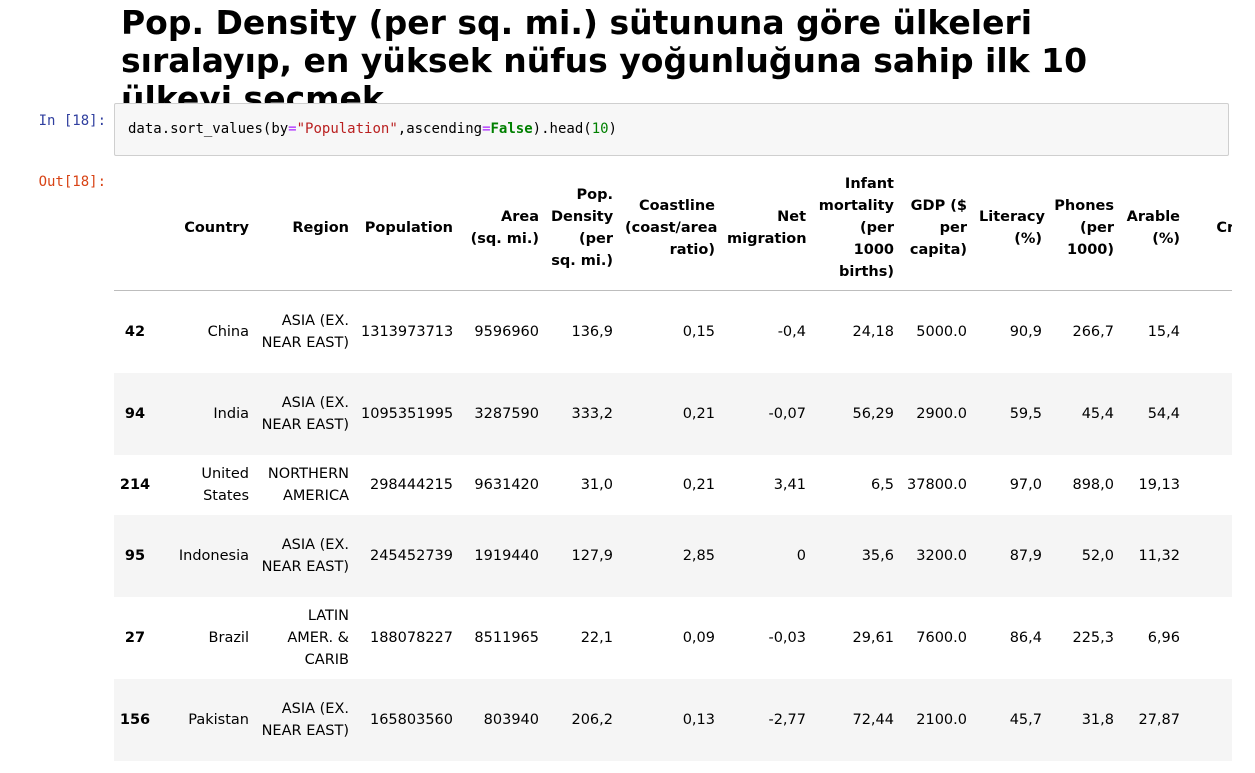 Image resolution: width=1255 pixels, height=773 pixels. Describe the element at coordinates (218, 720) in the screenshot. I see `table-cell: Pakistan` at that location.